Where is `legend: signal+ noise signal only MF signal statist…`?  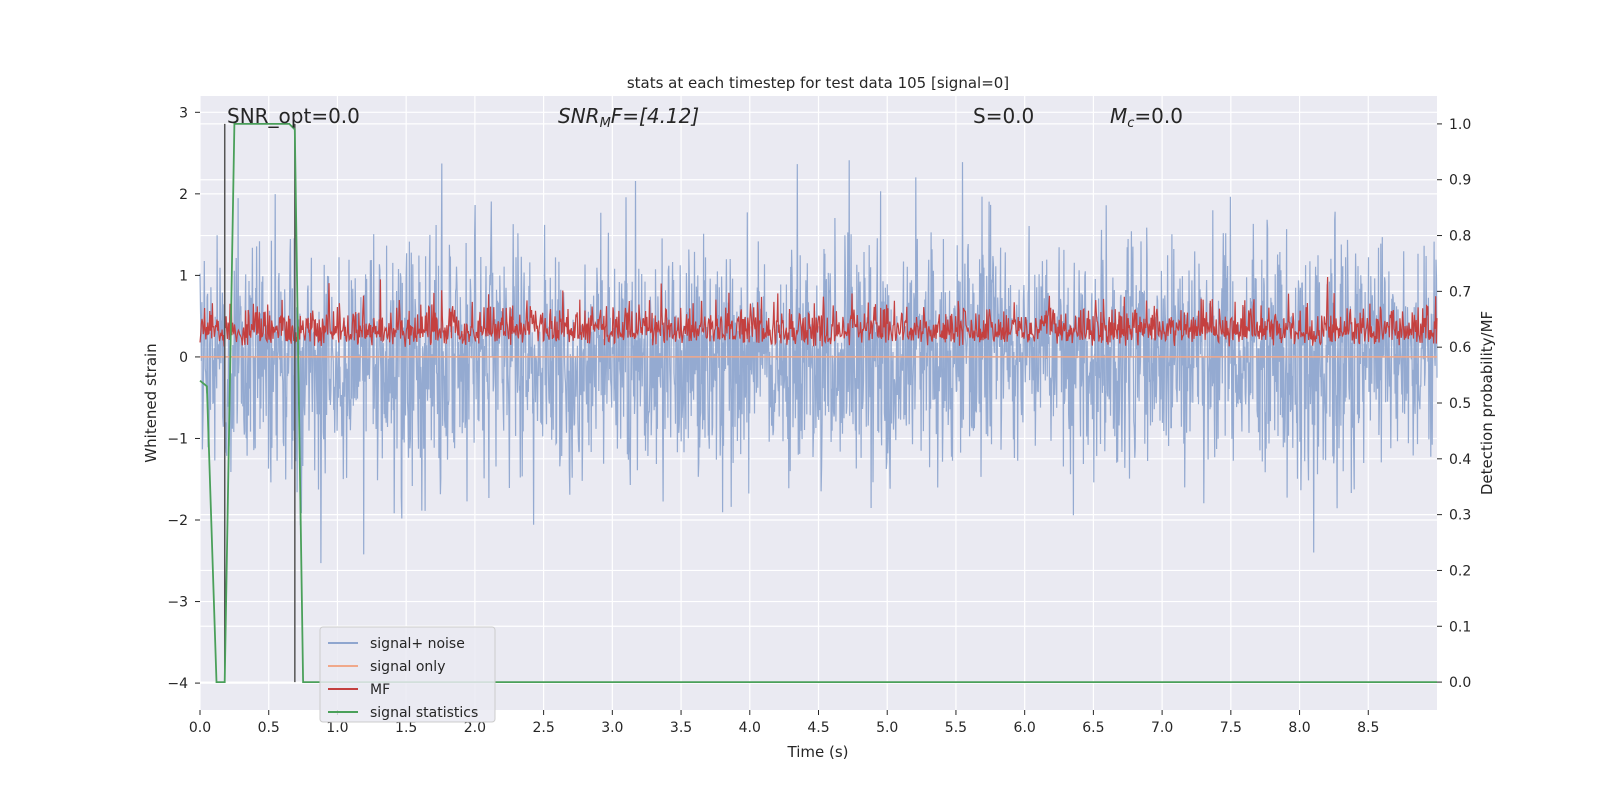 legend: signal+ noise signal only MF signal statist… is located at coordinates (407, 674).